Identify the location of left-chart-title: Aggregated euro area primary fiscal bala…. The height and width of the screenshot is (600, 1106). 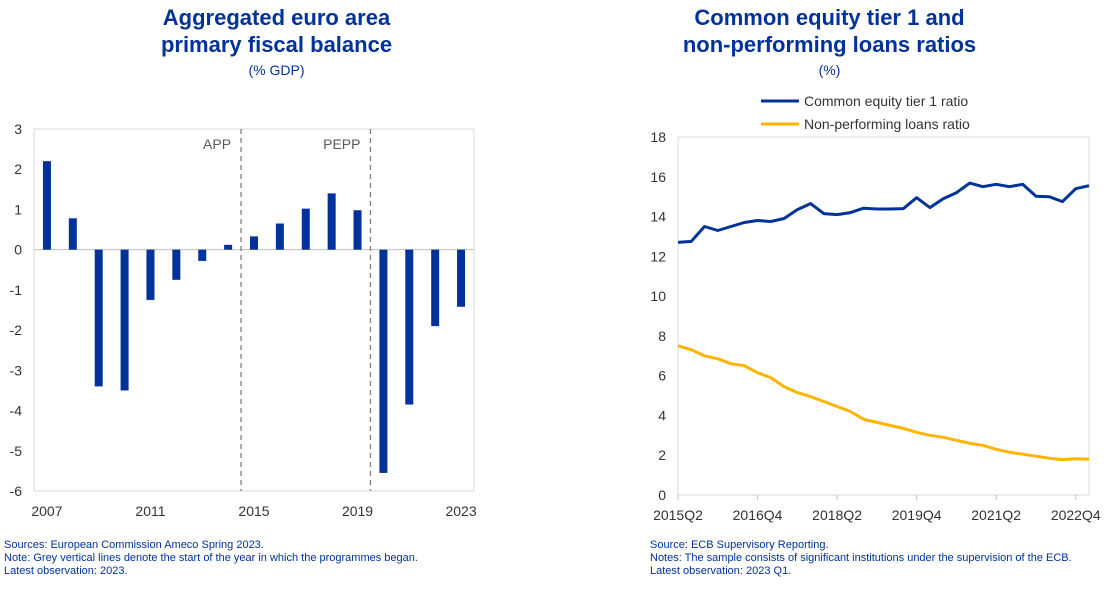
(276, 31).